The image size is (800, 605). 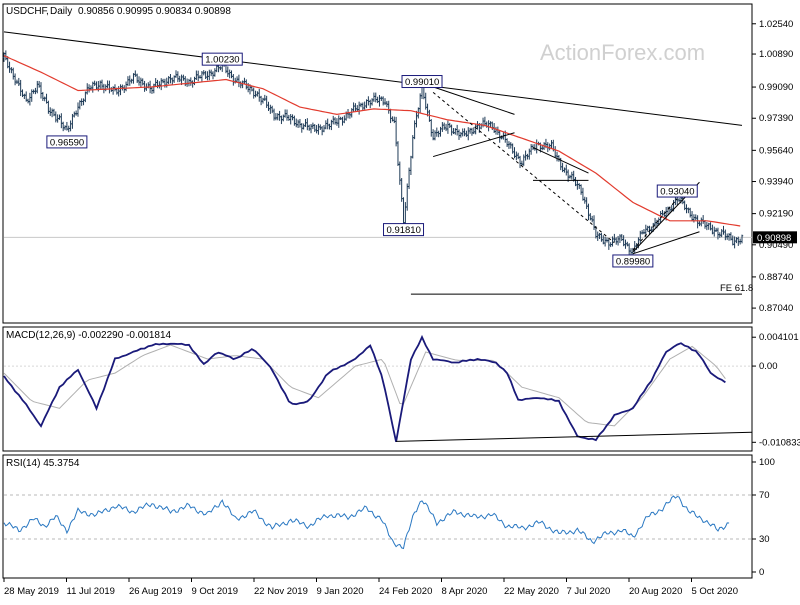 What do you see at coordinates (281, 591) in the screenshot?
I see `date-tick-label: 22 Nov 2019` at bounding box center [281, 591].